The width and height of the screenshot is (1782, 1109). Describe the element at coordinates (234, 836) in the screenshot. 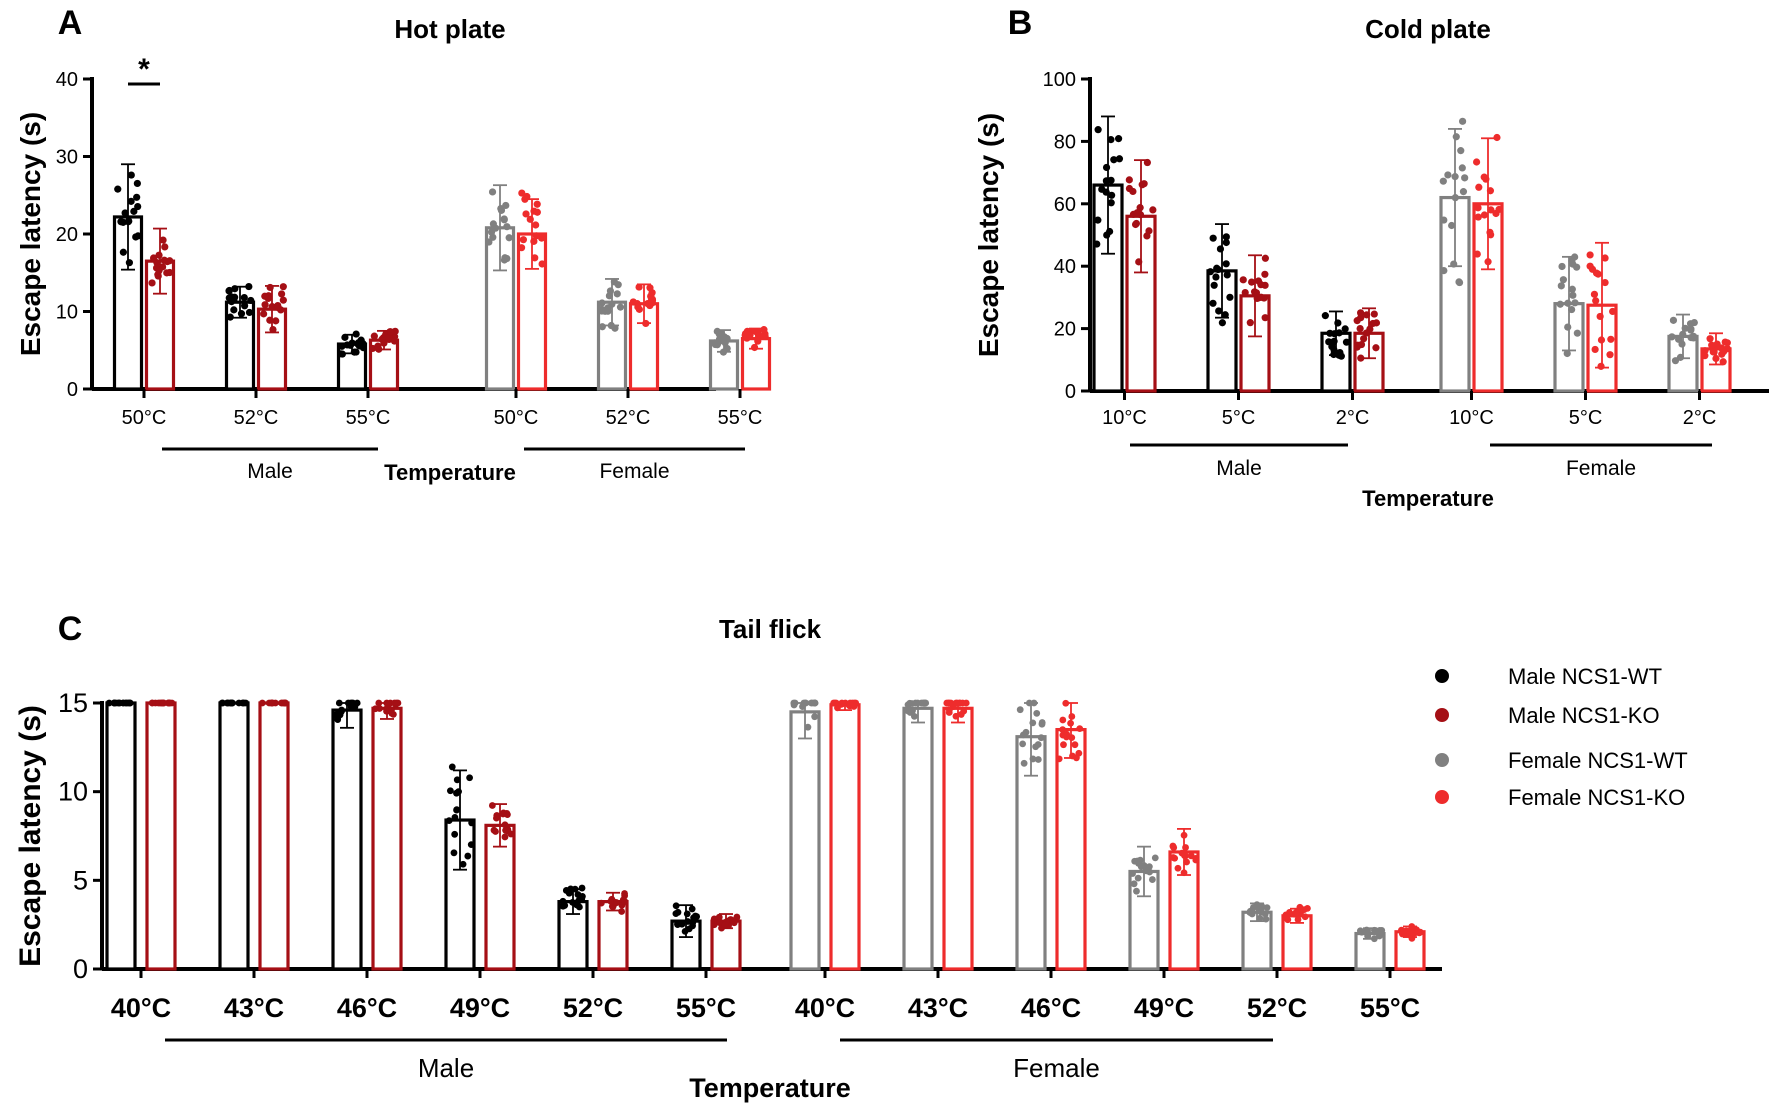

I see `bar-male_wt-c` at that location.